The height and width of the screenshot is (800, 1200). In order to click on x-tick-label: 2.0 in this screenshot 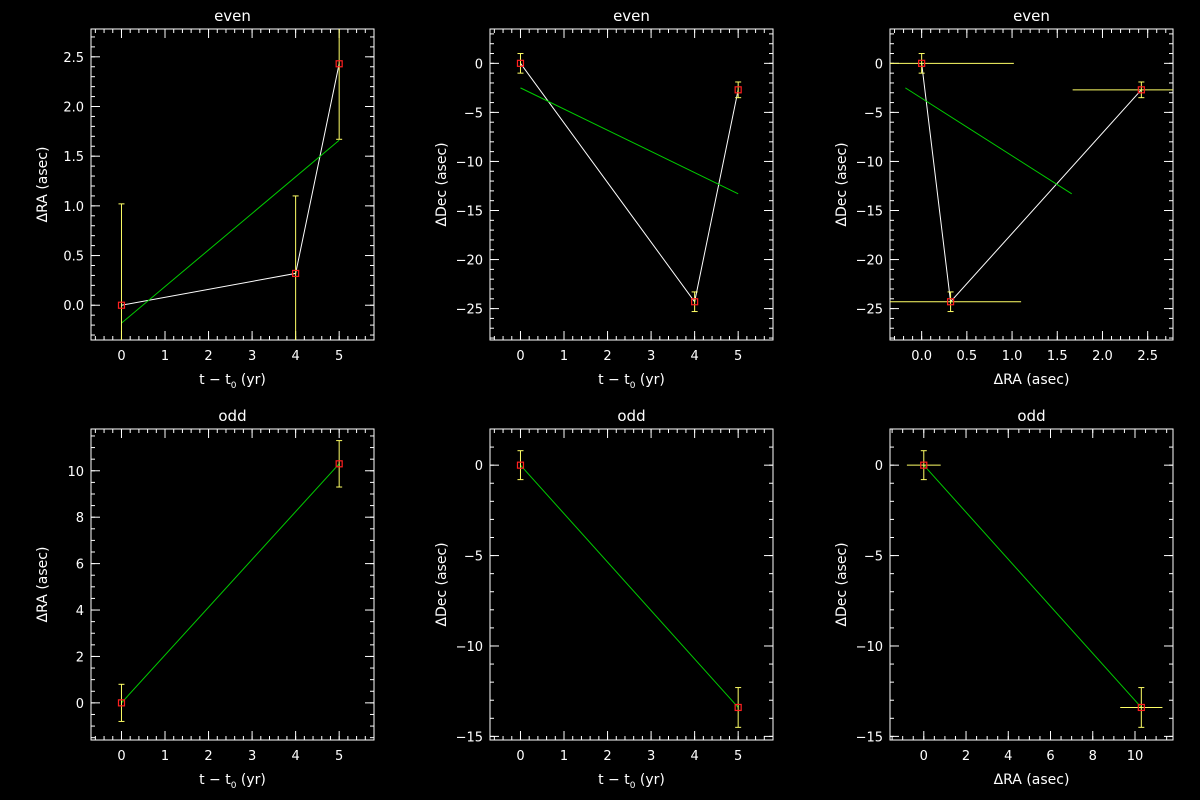, I will do `click(1102, 356)`.